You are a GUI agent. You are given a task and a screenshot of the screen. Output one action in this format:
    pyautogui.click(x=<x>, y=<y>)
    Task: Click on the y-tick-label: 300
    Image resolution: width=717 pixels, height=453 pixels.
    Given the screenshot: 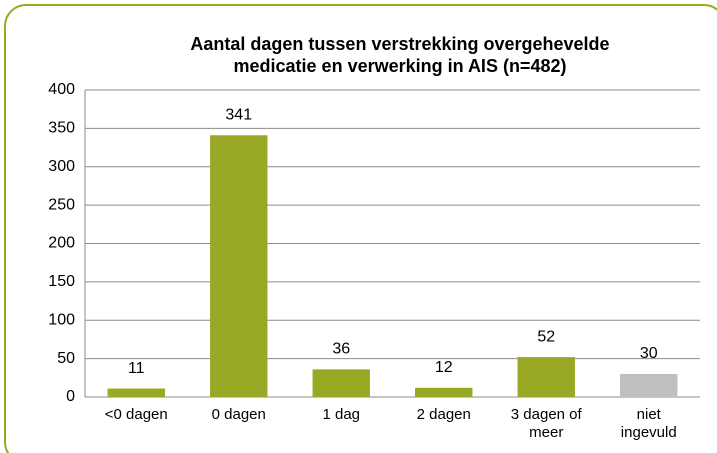 What is the action you would take?
    pyautogui.click(x=61, y=166)
    